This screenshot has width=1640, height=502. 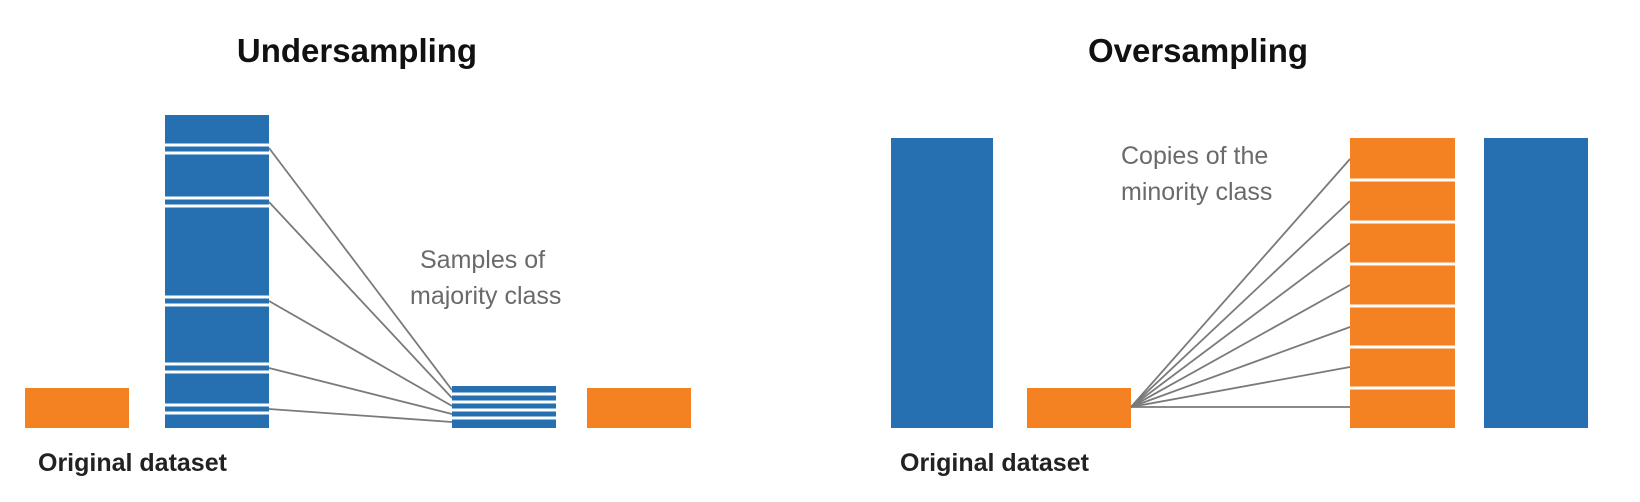 I want to click on undersampled-minority-bar, so click(x=639, y=408).